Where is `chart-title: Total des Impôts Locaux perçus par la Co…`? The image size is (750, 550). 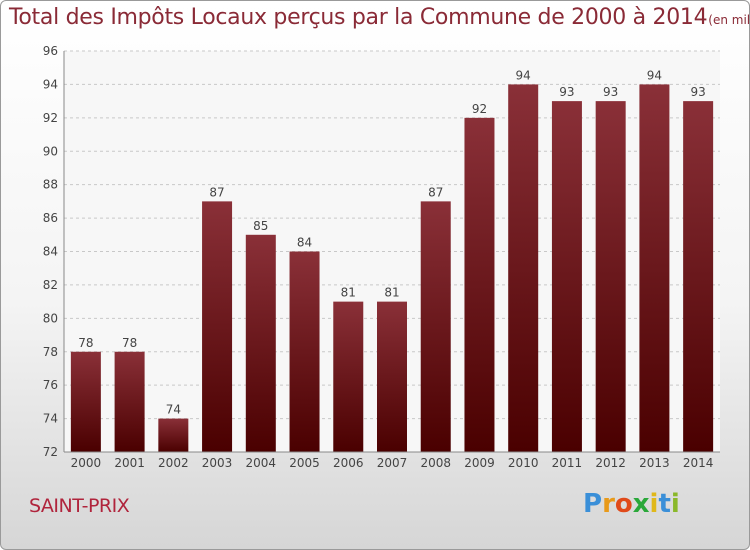
chart-title: Total des Impôts Locaux perçus par la Co… is located at coordinates (358, 17).